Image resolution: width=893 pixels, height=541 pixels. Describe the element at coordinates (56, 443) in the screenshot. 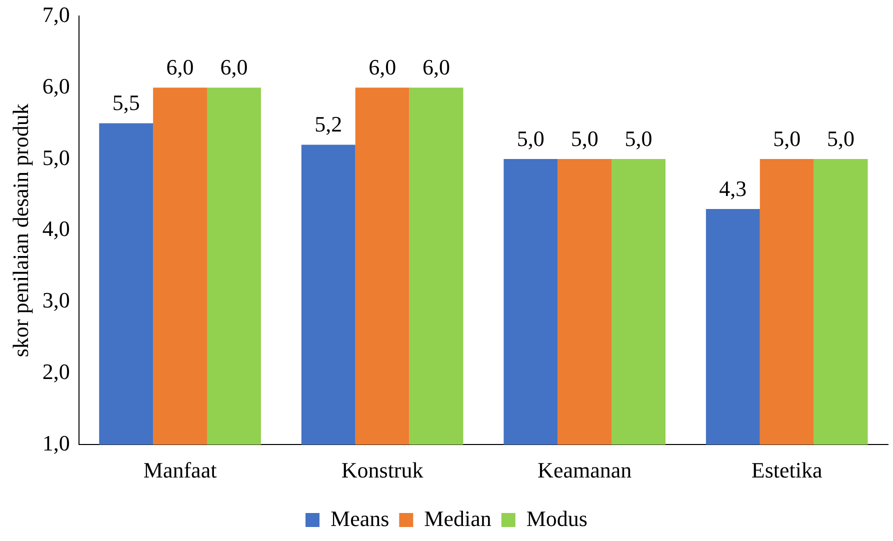

I see `y-tick-label: 1,0` at that location.